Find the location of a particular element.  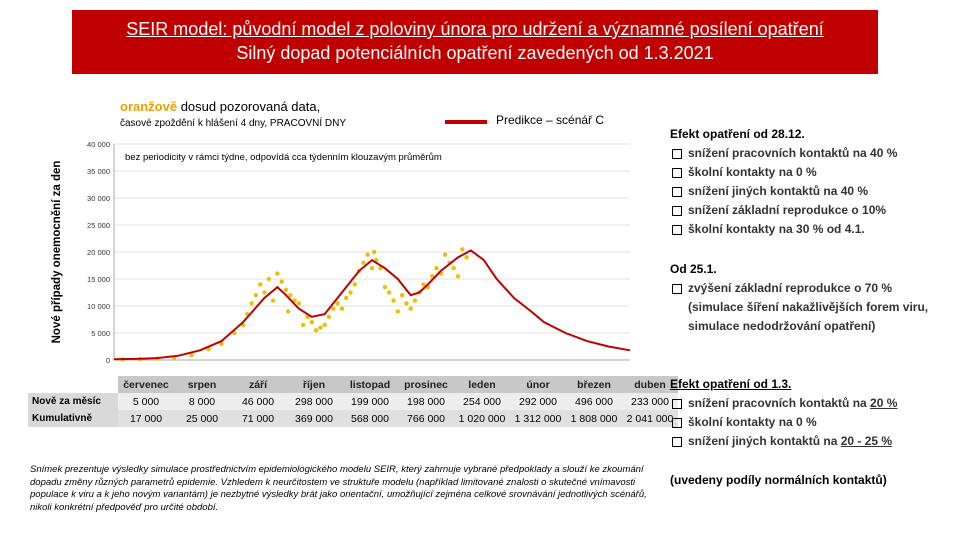

legend-prediction-swatch is located at coordinates (466, 122).